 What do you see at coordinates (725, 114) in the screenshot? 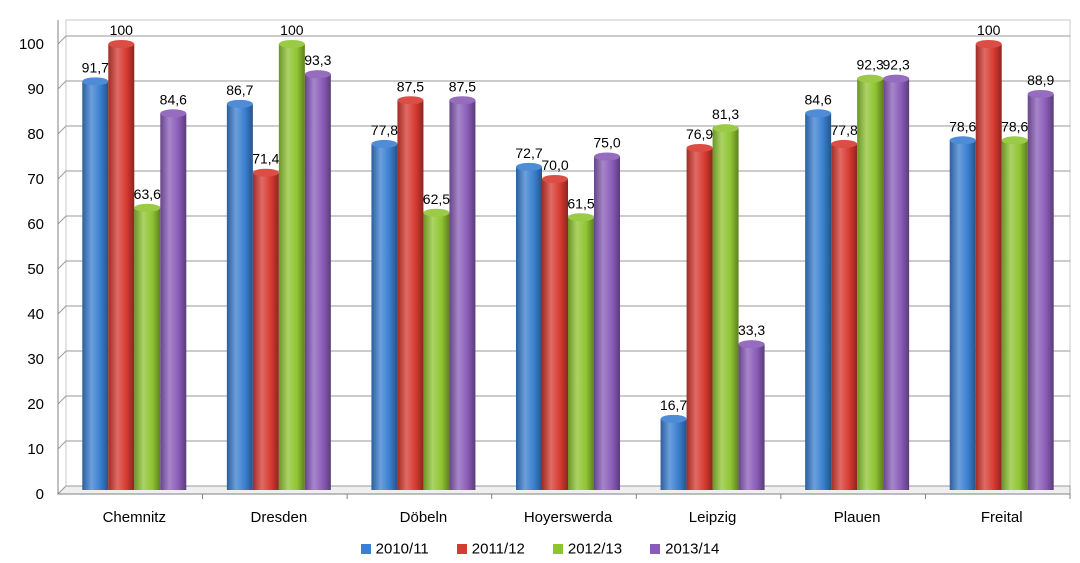
I see `data-label: 81,3` at bounding box center [725, 114].